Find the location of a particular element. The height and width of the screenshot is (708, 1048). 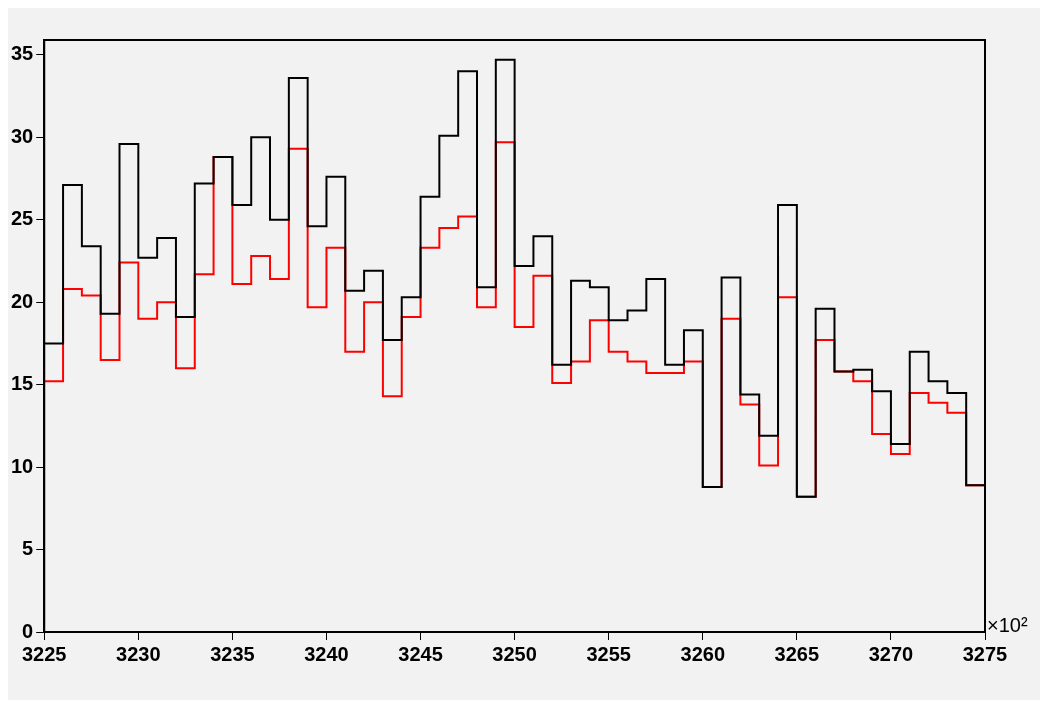

y-tick-label: 20 is located at coordinates (22, 300).